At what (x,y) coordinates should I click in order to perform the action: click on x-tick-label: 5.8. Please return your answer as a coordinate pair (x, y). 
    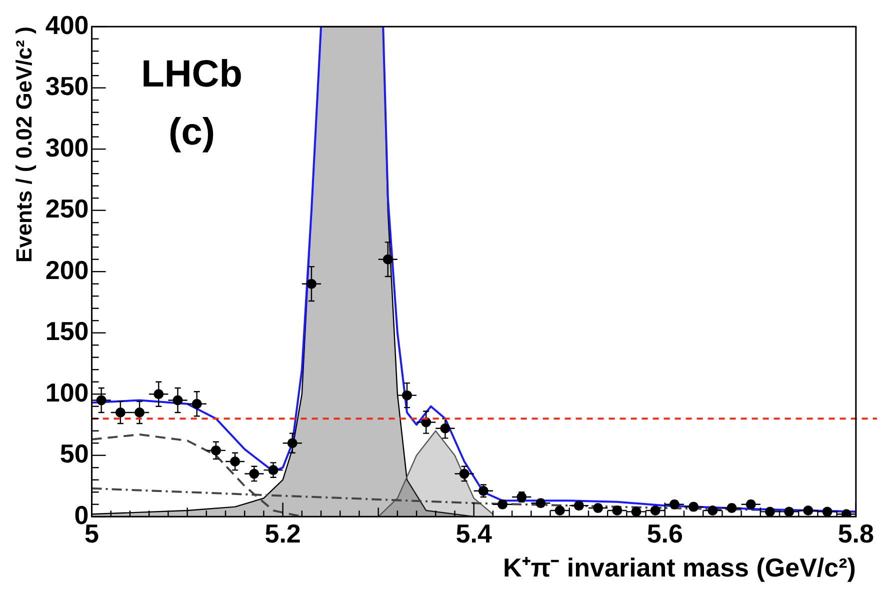
    Looking at the image, I should click on (856, 533).